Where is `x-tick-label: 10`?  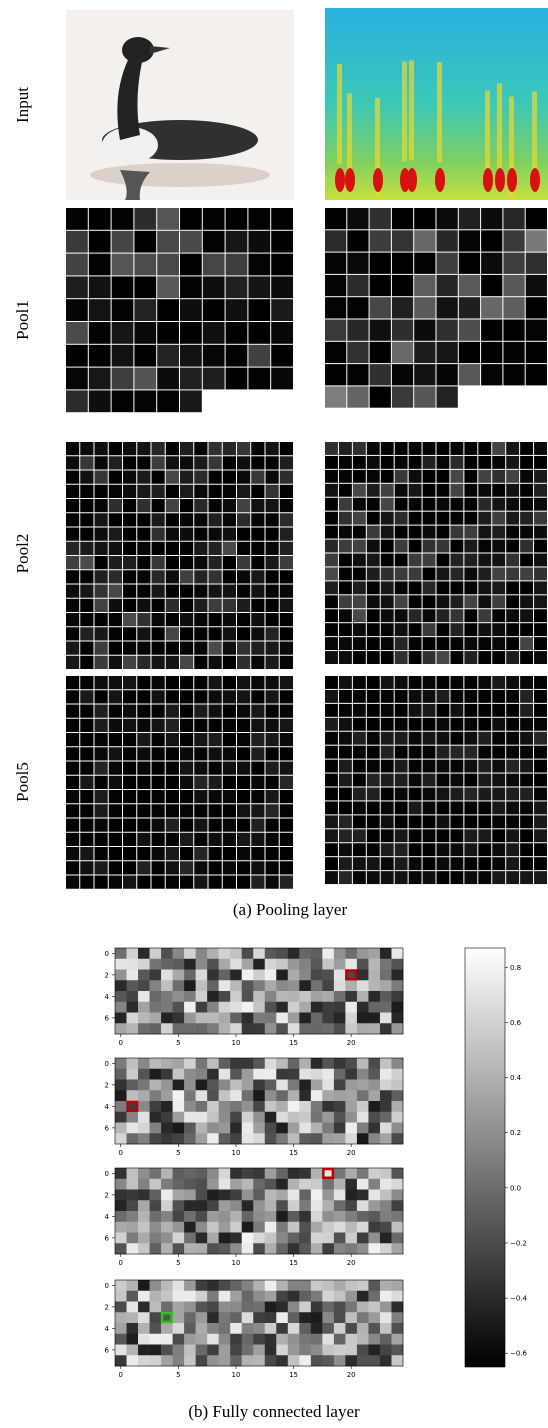
x-tick-label: 10 is located at coordinates (235, 1043).